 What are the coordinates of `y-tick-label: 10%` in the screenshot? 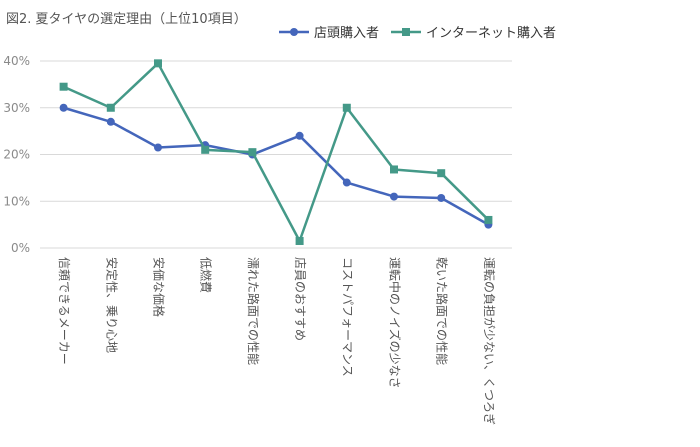 It's located at (16, 201).